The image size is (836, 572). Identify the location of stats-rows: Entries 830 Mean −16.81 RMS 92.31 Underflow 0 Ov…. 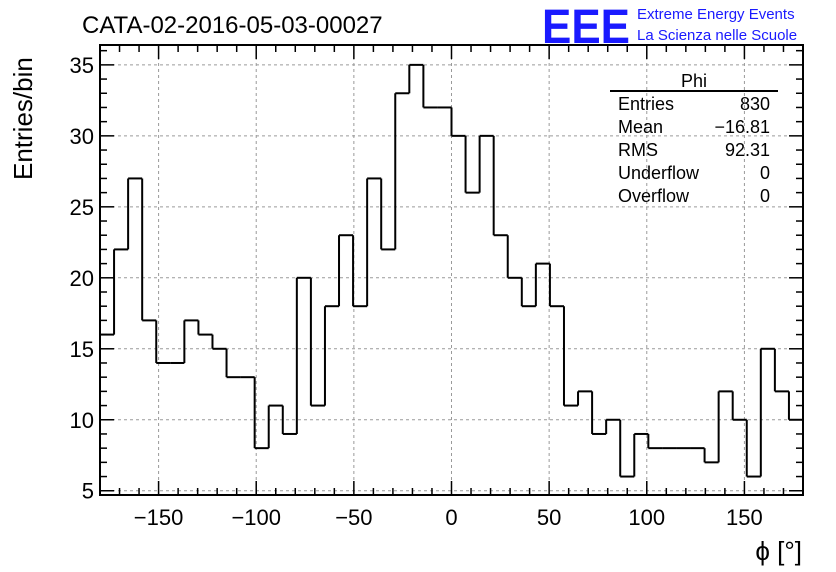
(694, 150).